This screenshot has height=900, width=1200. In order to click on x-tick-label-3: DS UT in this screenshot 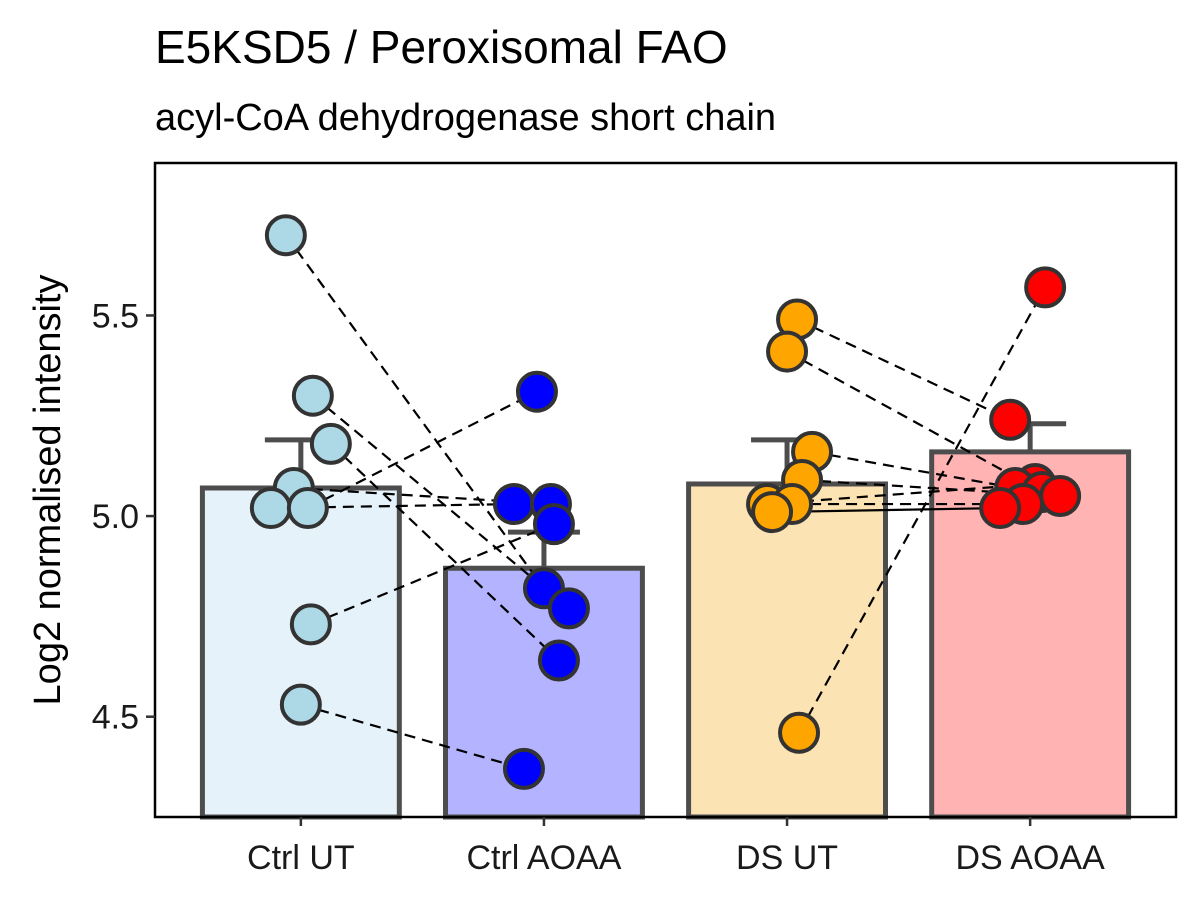, I will do `click(787, 858)`.